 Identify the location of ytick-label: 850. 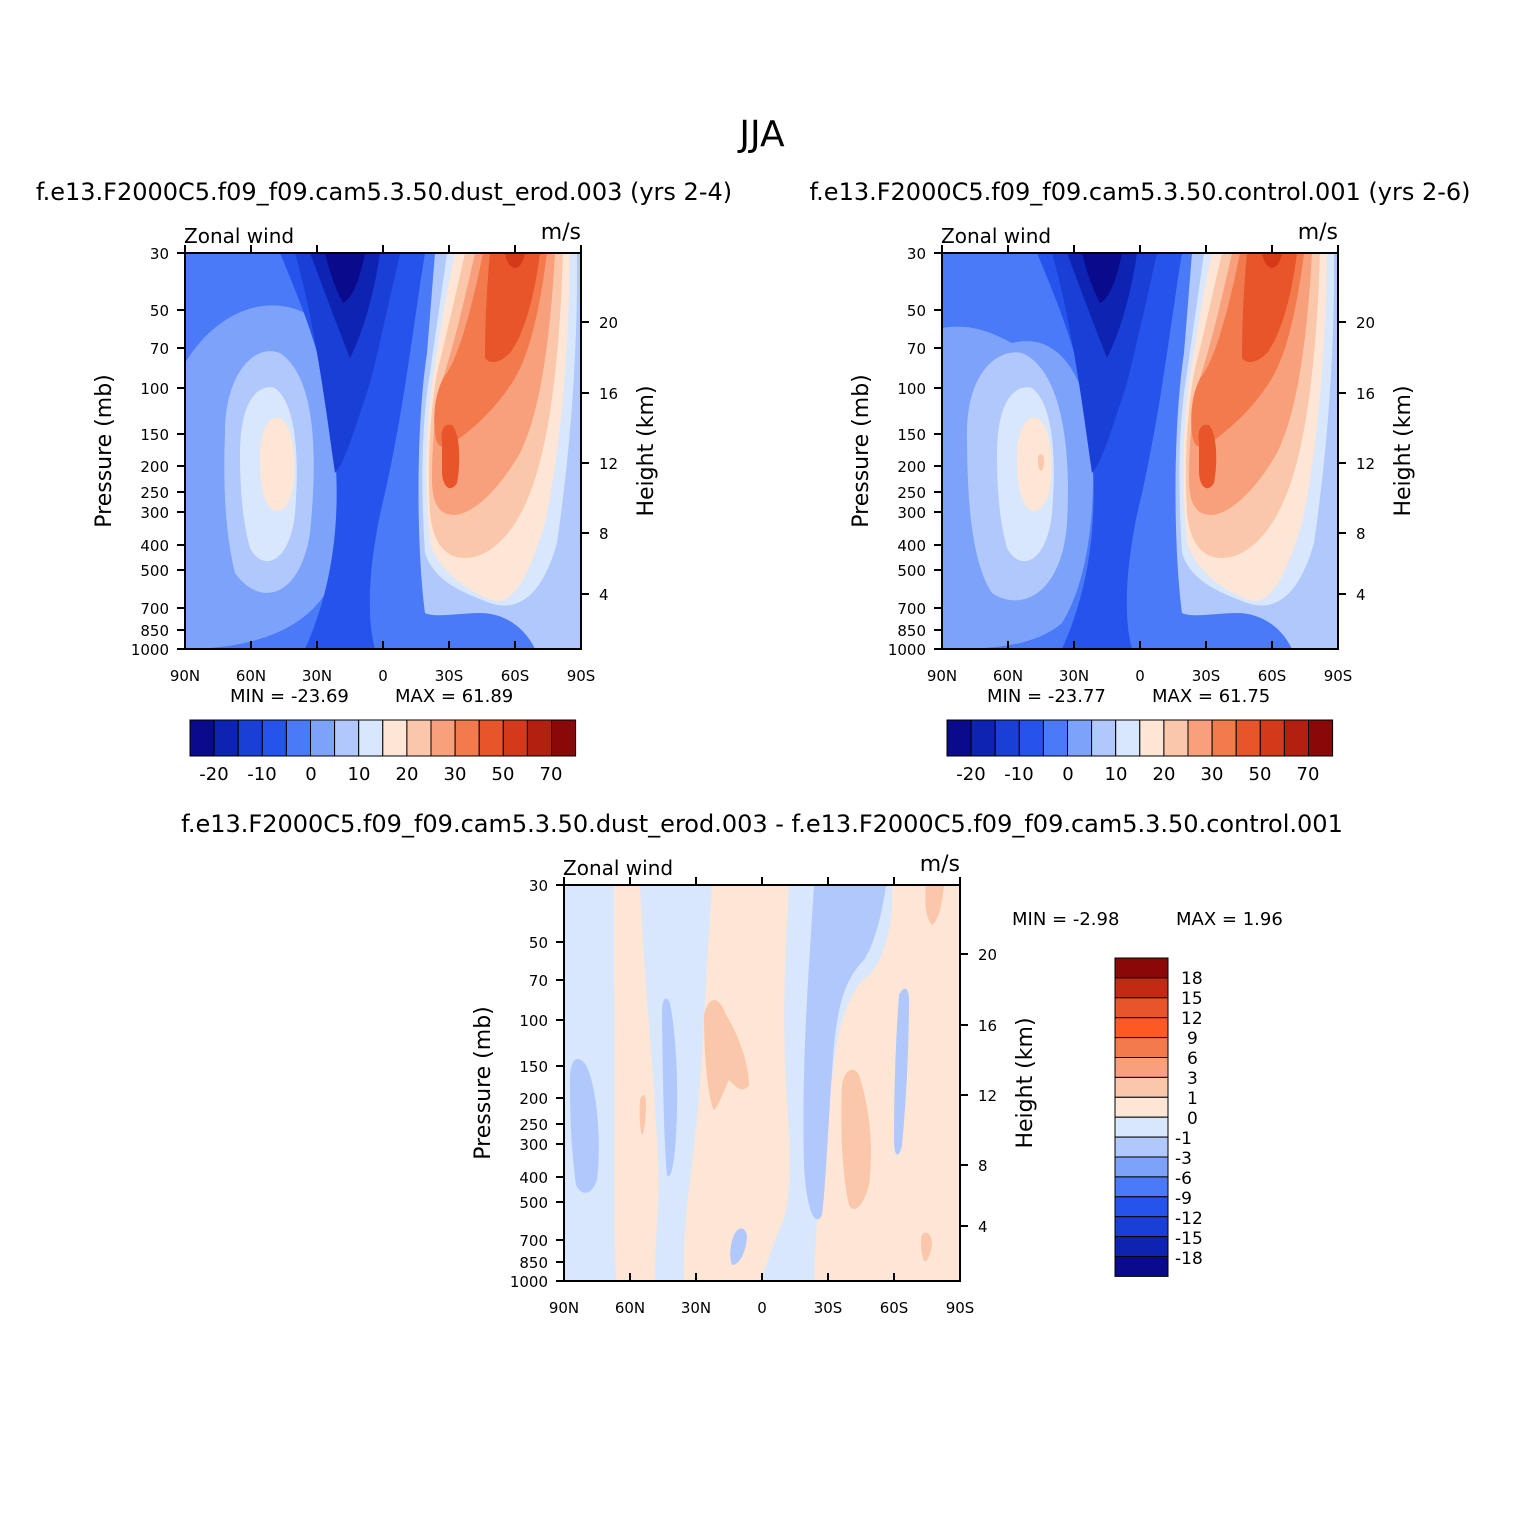
(154, 631).